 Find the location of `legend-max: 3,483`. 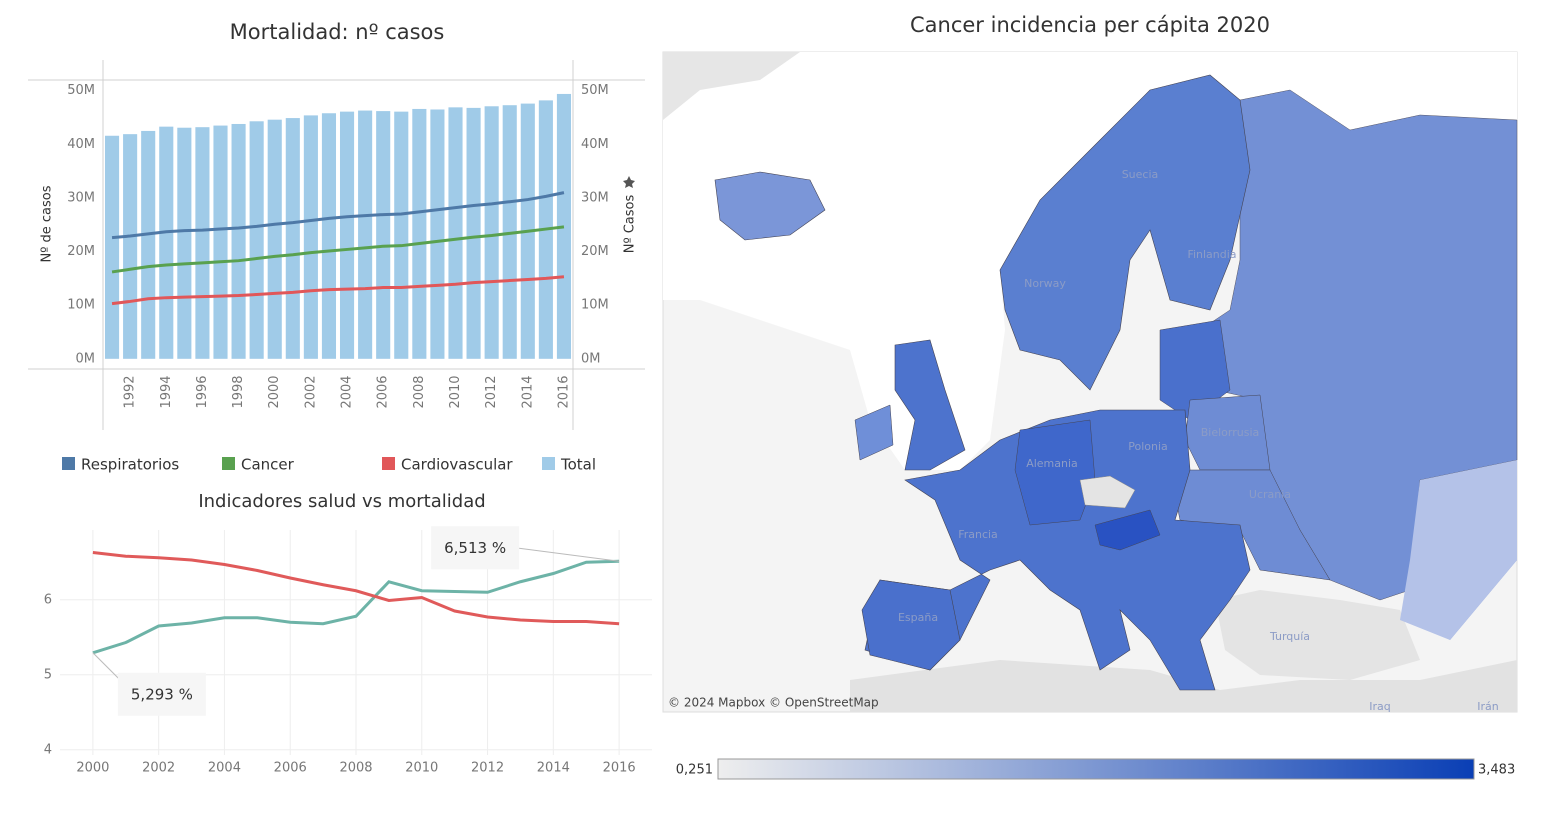

legend-max: 3,483 is located at coordinates (1496, 770).